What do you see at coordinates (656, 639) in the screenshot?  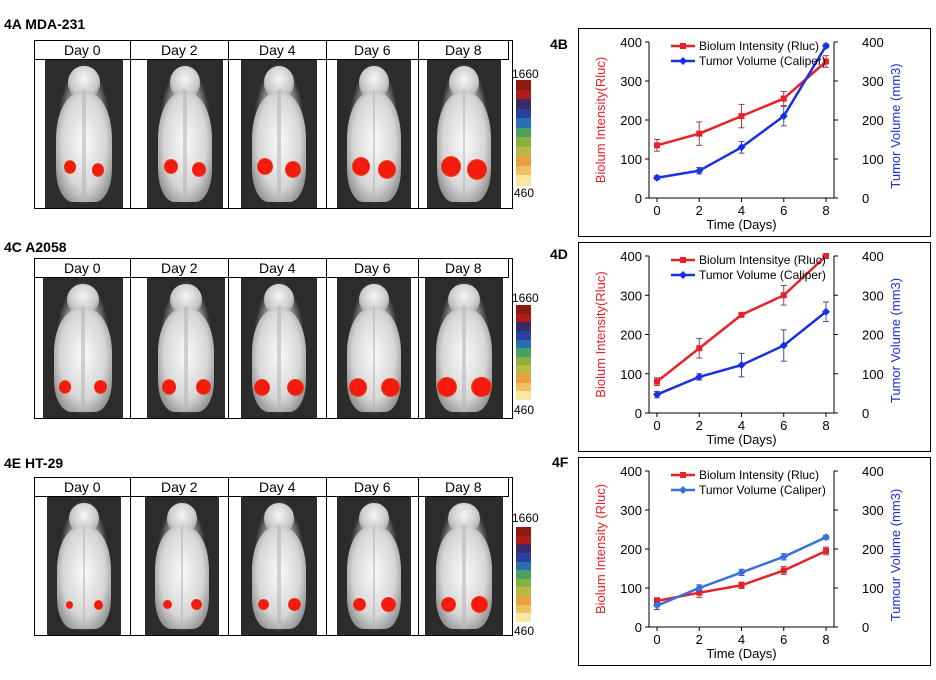 I see `x-tick-label: 0` at bounding box center [656, 639].